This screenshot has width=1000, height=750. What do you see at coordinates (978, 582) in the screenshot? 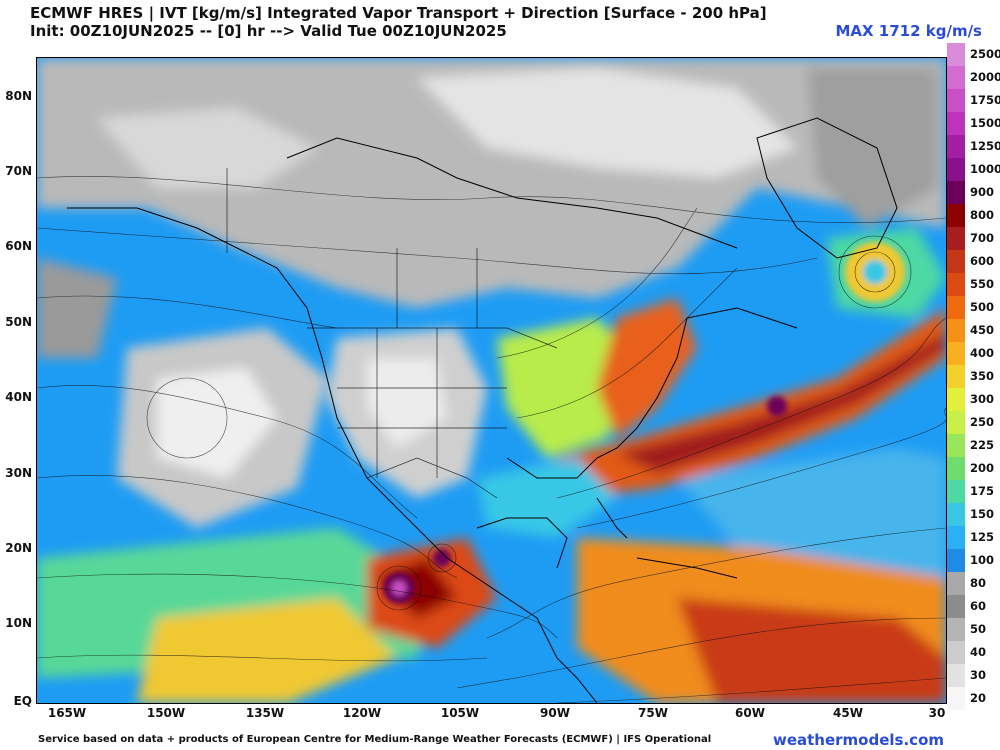
I see `colorbar-label: 80` at bounding box center [978, 582].